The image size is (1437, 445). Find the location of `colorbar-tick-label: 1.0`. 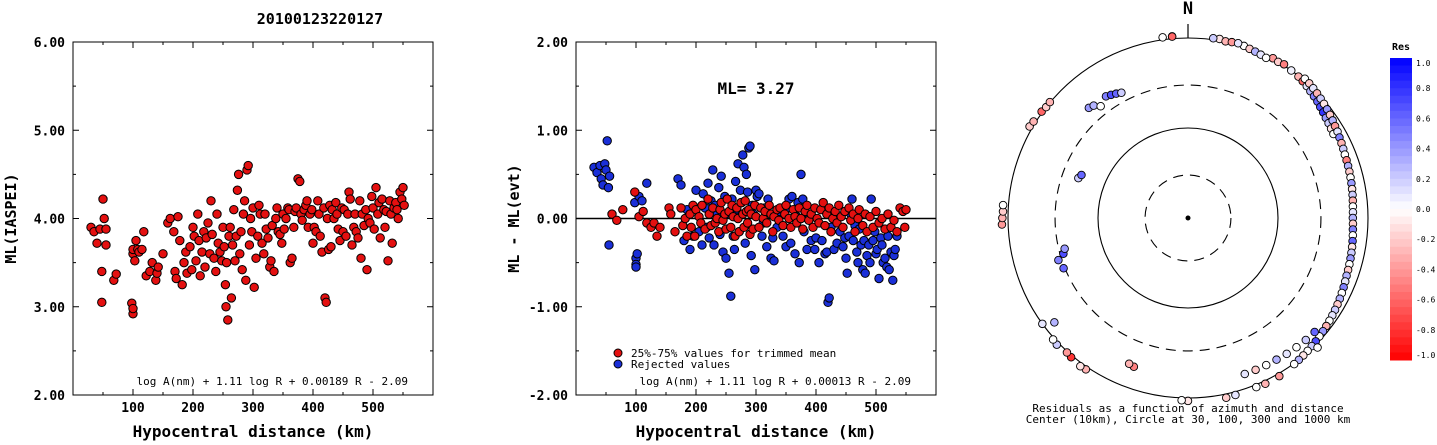

colorbar-tick-label: 1.0 is located at coordinates (1423, 63).